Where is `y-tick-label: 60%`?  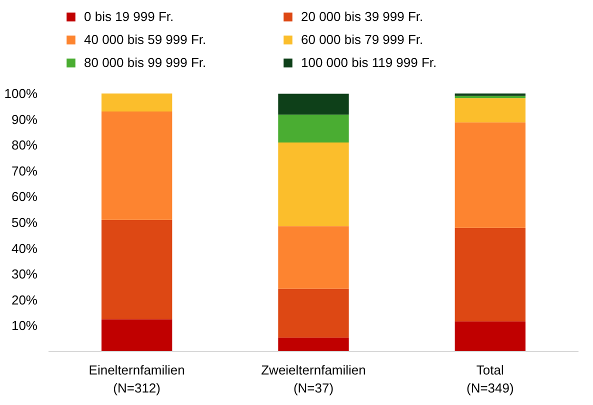
y-tick-label: 60% is located at coordinates (24, 196).